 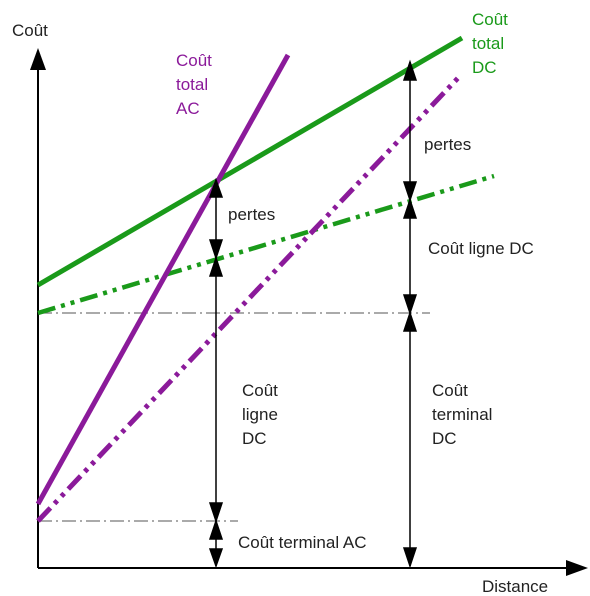 What do you see at coordinates (216, 373) in the screenshot?
I see `ac-dimension-arrows` at bounding box center [216, 373].